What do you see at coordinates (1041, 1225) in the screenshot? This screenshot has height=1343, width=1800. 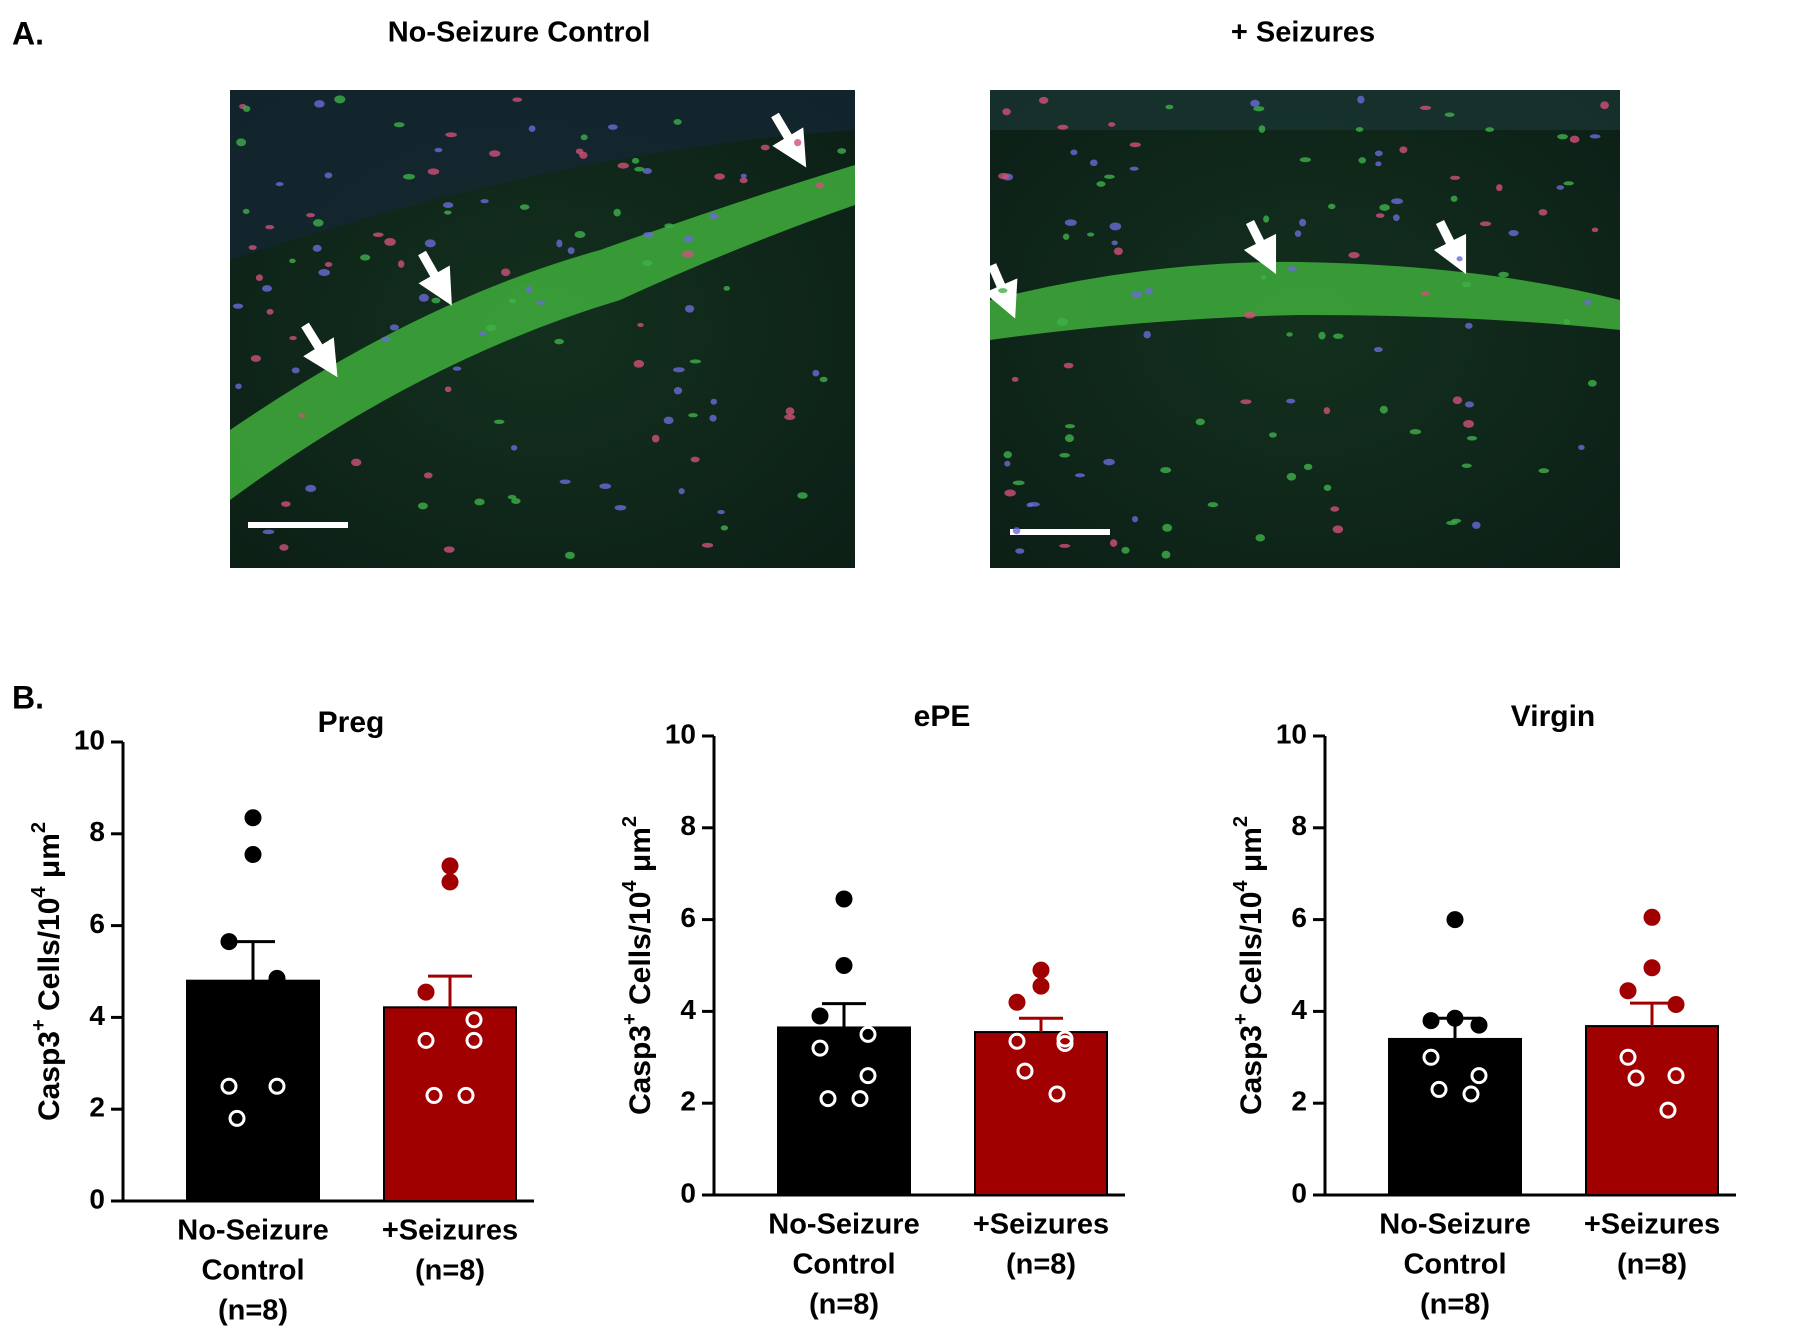 I see `x-tick-label: +Seizures` at bounding box center [1041, 1225].